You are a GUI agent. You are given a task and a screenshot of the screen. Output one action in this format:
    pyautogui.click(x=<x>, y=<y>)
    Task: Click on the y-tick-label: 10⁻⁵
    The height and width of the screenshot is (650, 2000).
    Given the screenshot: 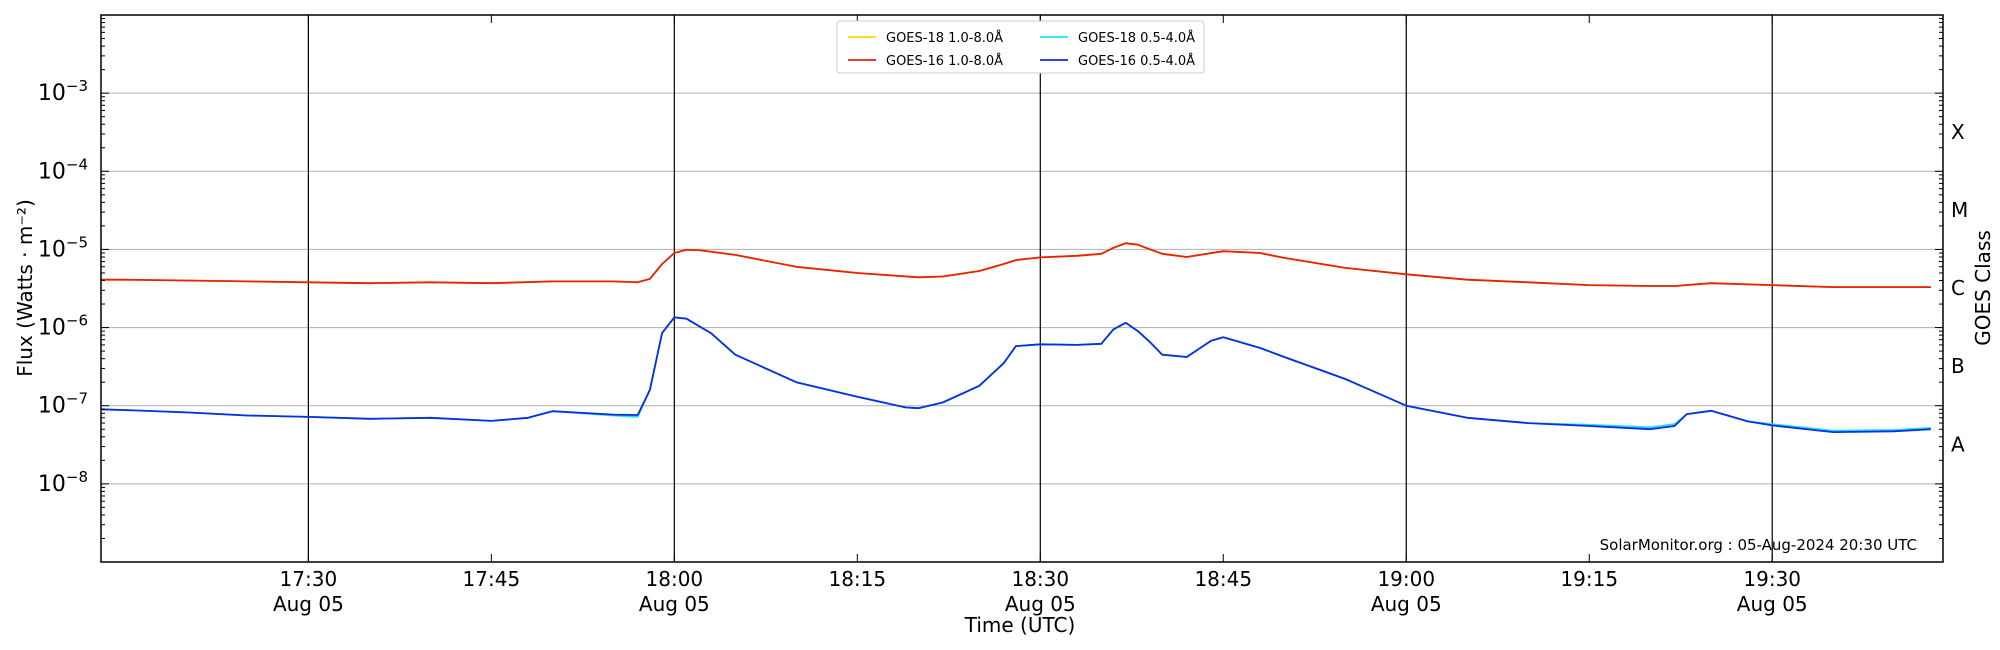 What is the action you would take?
    pyautogui.click(x=63, y=247)
    